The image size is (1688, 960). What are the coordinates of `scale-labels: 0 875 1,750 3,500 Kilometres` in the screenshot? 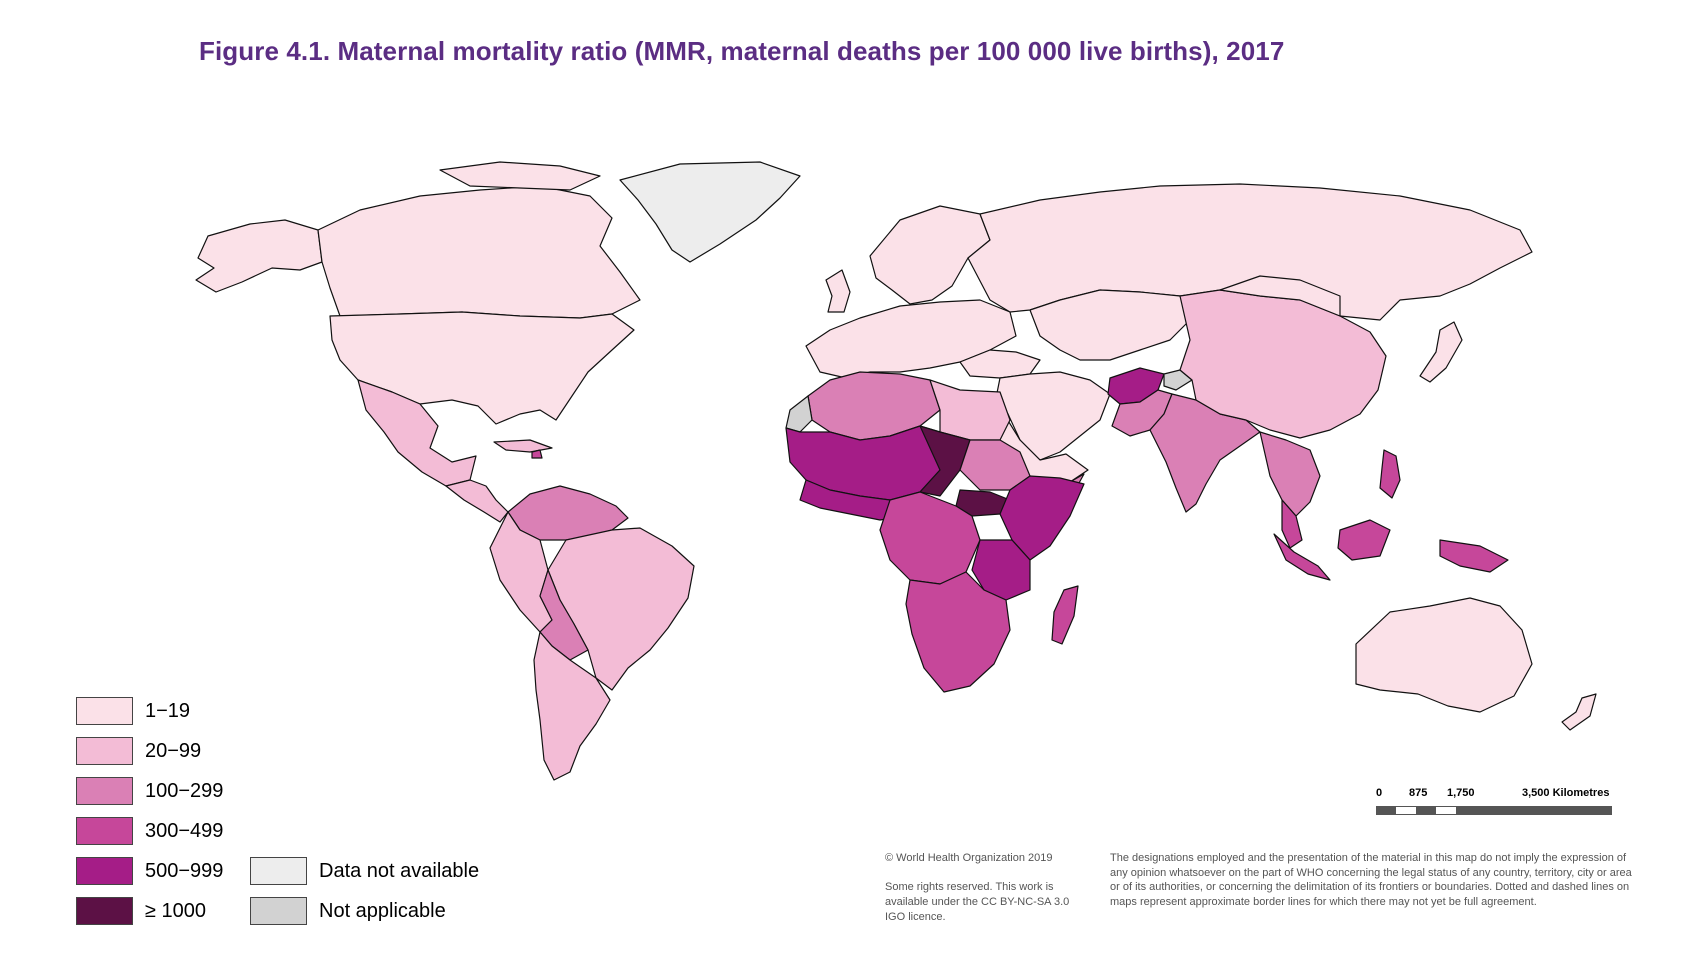 It's located at (1501, 794).